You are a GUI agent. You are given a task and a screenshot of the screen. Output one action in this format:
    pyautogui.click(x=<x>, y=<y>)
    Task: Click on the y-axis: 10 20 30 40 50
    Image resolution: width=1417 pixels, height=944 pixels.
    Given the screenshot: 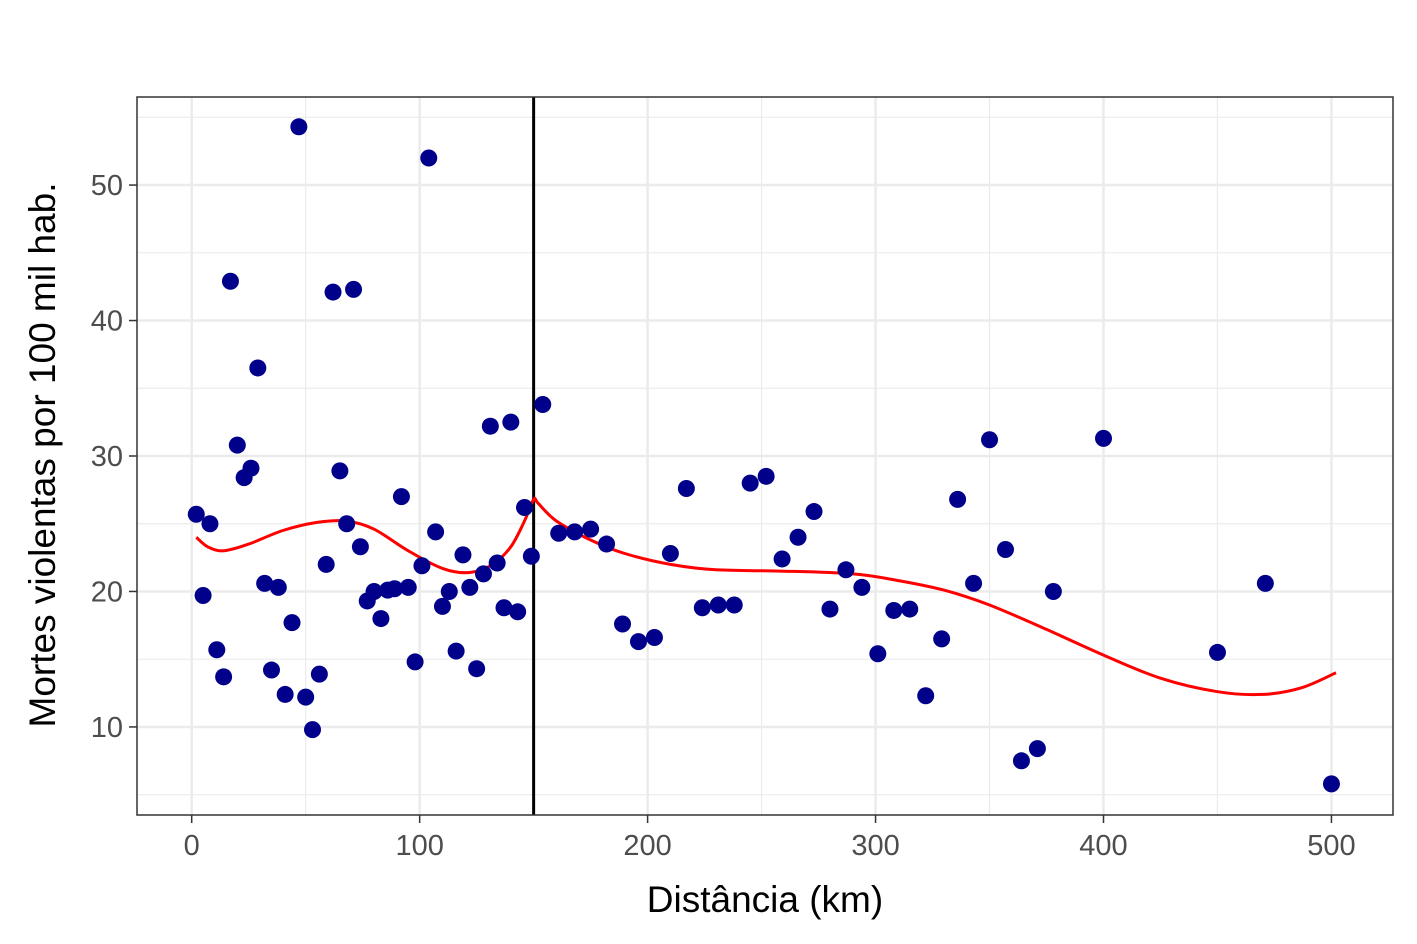 What is the action you would take?
    pyautogui.click(x=114, y=457)
    